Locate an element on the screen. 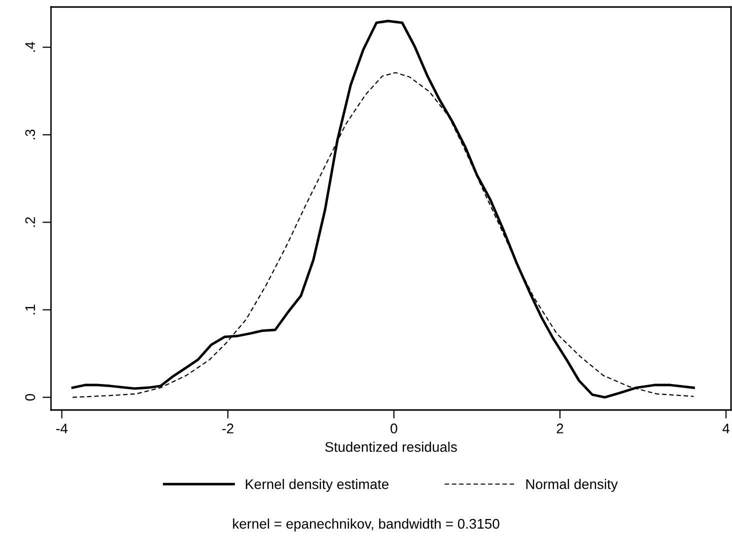  y-tick-label: 0 is located at coordinates (30, 397).